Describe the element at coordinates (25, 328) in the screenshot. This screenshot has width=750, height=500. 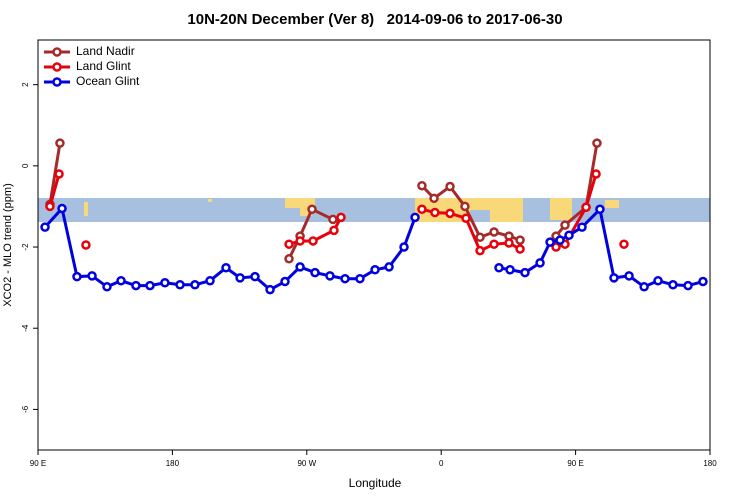
I see `y-tick-label: -4` at that location.